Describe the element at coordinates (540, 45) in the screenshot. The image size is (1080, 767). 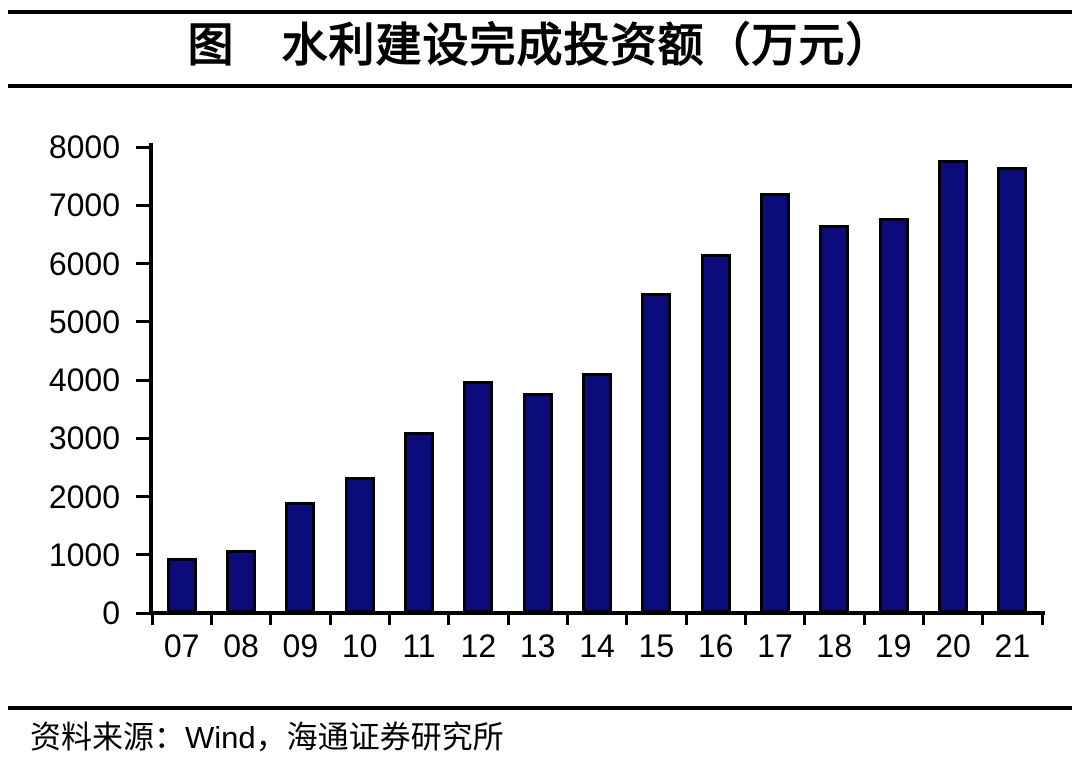
I see `chart-title: 图 水利建设完成投资额（万元）` at that location.